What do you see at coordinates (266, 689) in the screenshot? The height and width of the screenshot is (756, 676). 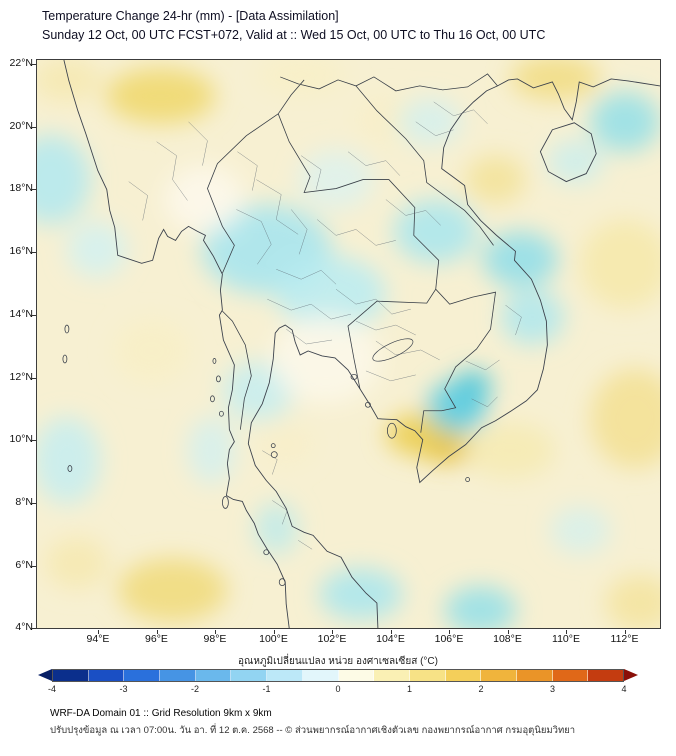 I see `colorbar-tick-label: -1` at bounding box center [266, 689].